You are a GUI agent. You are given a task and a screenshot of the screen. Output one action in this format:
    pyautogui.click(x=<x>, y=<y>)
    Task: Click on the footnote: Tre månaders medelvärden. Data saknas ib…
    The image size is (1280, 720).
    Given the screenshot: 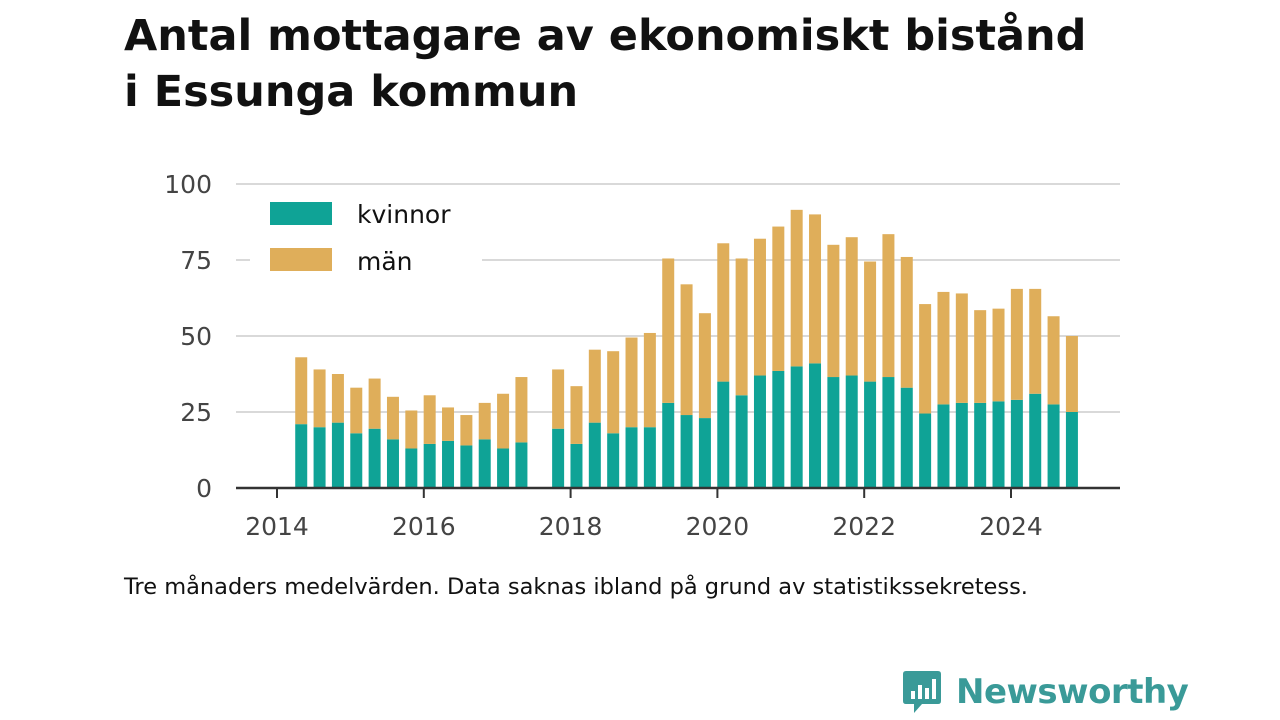 What is the action you would take?
    pyautogui.click(x=576, y=587)
    